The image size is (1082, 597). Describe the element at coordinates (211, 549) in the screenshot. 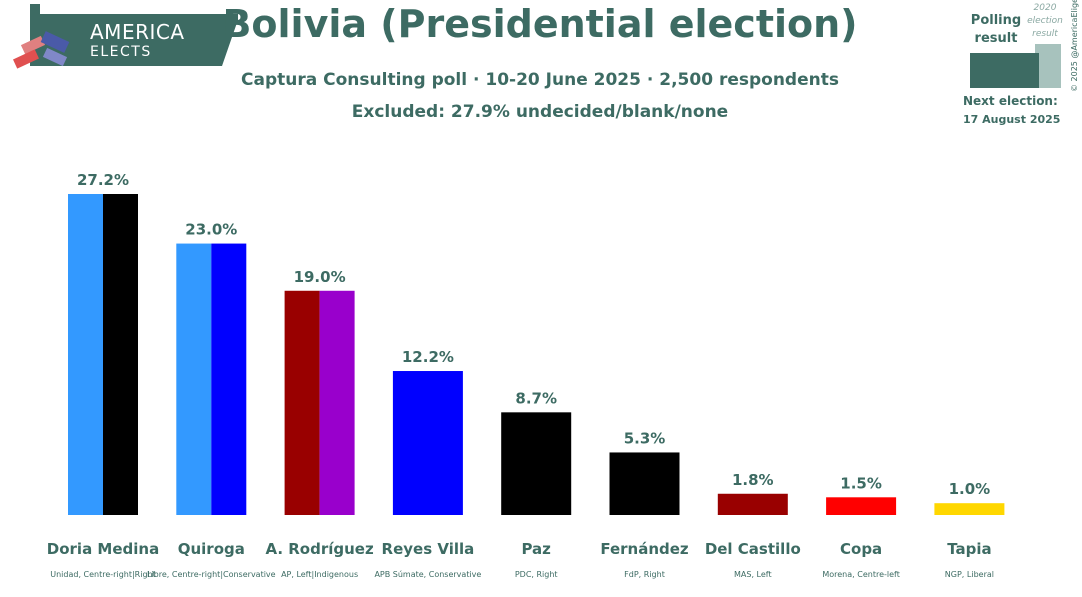

I see `category-label: Quiroga` at that location.